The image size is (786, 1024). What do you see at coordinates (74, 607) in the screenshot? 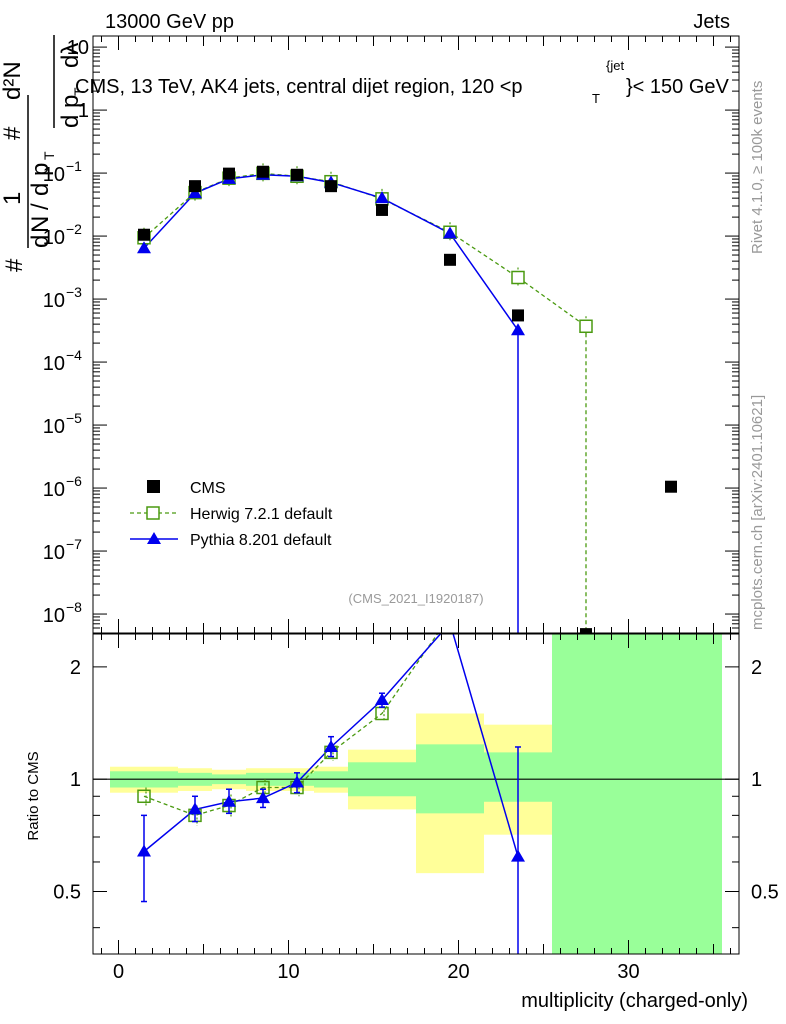
I see `y-tick-exponent: −8` at bounding box center [74, 607].